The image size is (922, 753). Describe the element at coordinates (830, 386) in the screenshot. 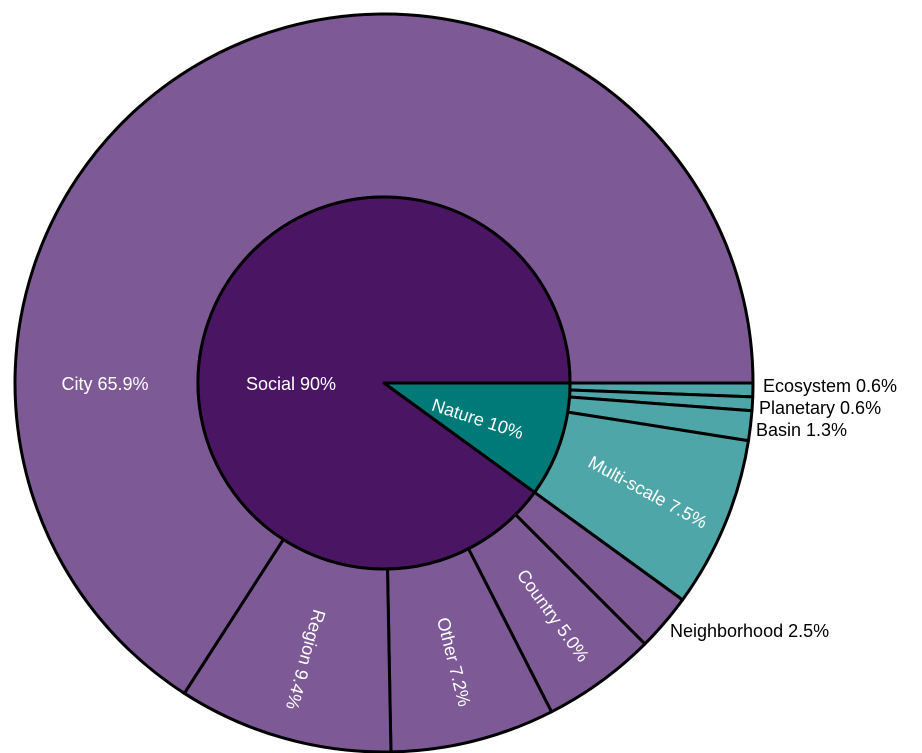

I see `outer-label-ecosystem: Ecosystem 0.6%` at that location.